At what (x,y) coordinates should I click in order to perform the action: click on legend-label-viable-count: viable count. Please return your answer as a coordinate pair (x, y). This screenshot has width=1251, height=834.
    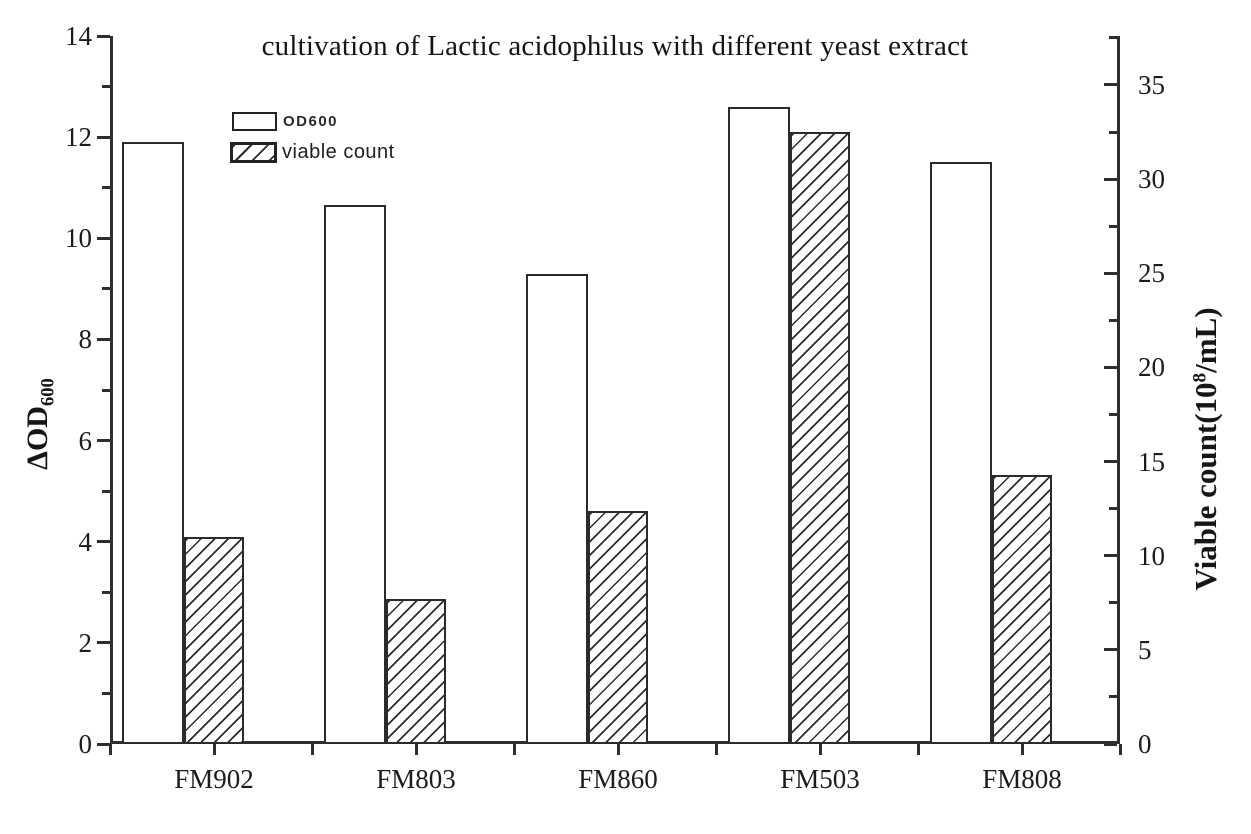
    Looking at the image, I should click on (338, 152).